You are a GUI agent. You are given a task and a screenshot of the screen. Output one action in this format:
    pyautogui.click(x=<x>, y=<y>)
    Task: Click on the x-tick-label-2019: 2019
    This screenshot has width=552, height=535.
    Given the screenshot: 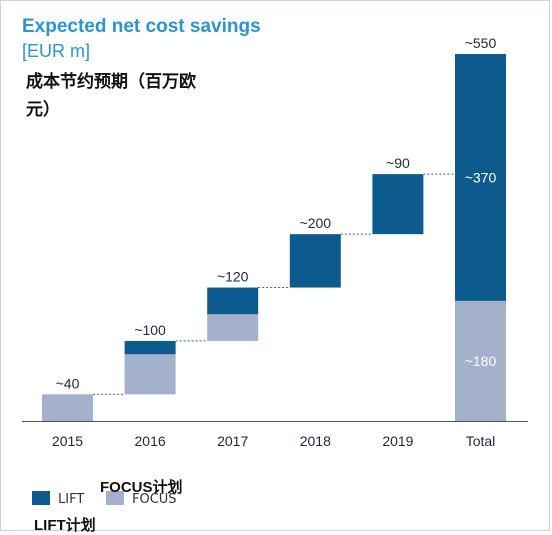 What is the action you would take?
    pyautogui.click(x=397, y=441)
    